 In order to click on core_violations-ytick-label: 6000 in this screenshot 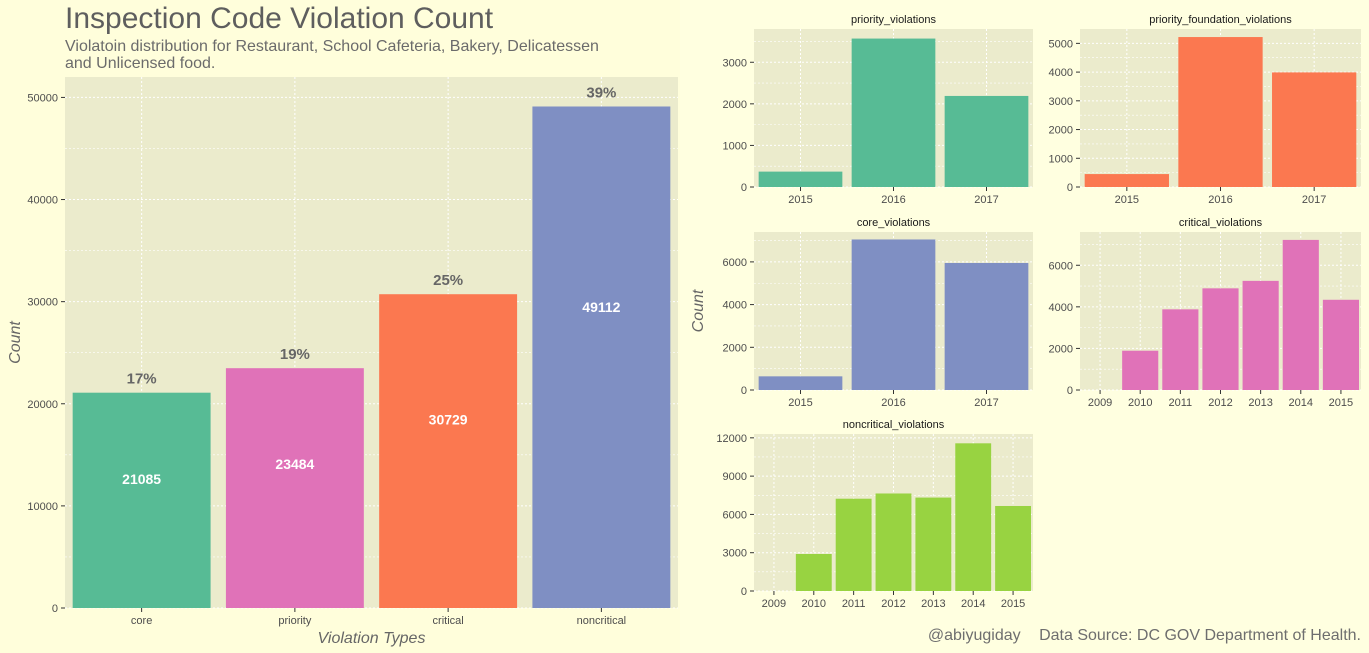, I will do `click(735, 263)`.